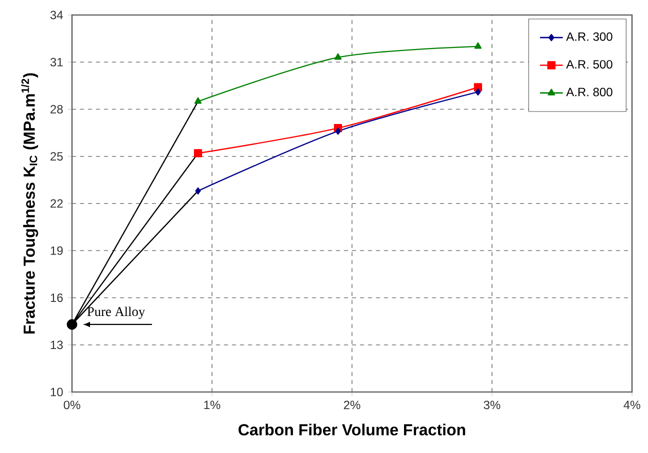 The width and height of the screenshot is (648, 453). What do you see at coordinates (56, 345) in the screenshot?
I see `y-tick-label: 13` at bounding box center [56, 345].